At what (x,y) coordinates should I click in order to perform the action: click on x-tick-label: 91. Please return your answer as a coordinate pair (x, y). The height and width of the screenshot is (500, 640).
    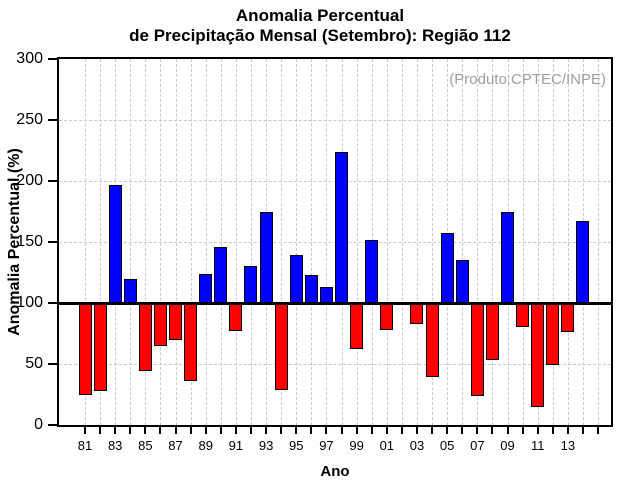
    Looking at the image, I should click on (236, 445).